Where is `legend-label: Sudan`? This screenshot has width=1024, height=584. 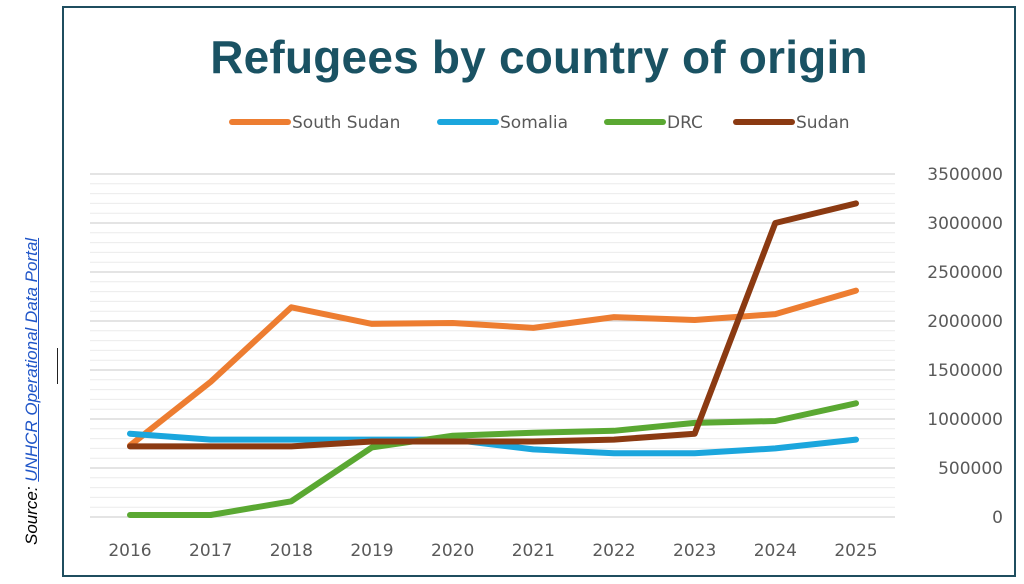
legend-label: Sudan is located at coordinates (823, 123).